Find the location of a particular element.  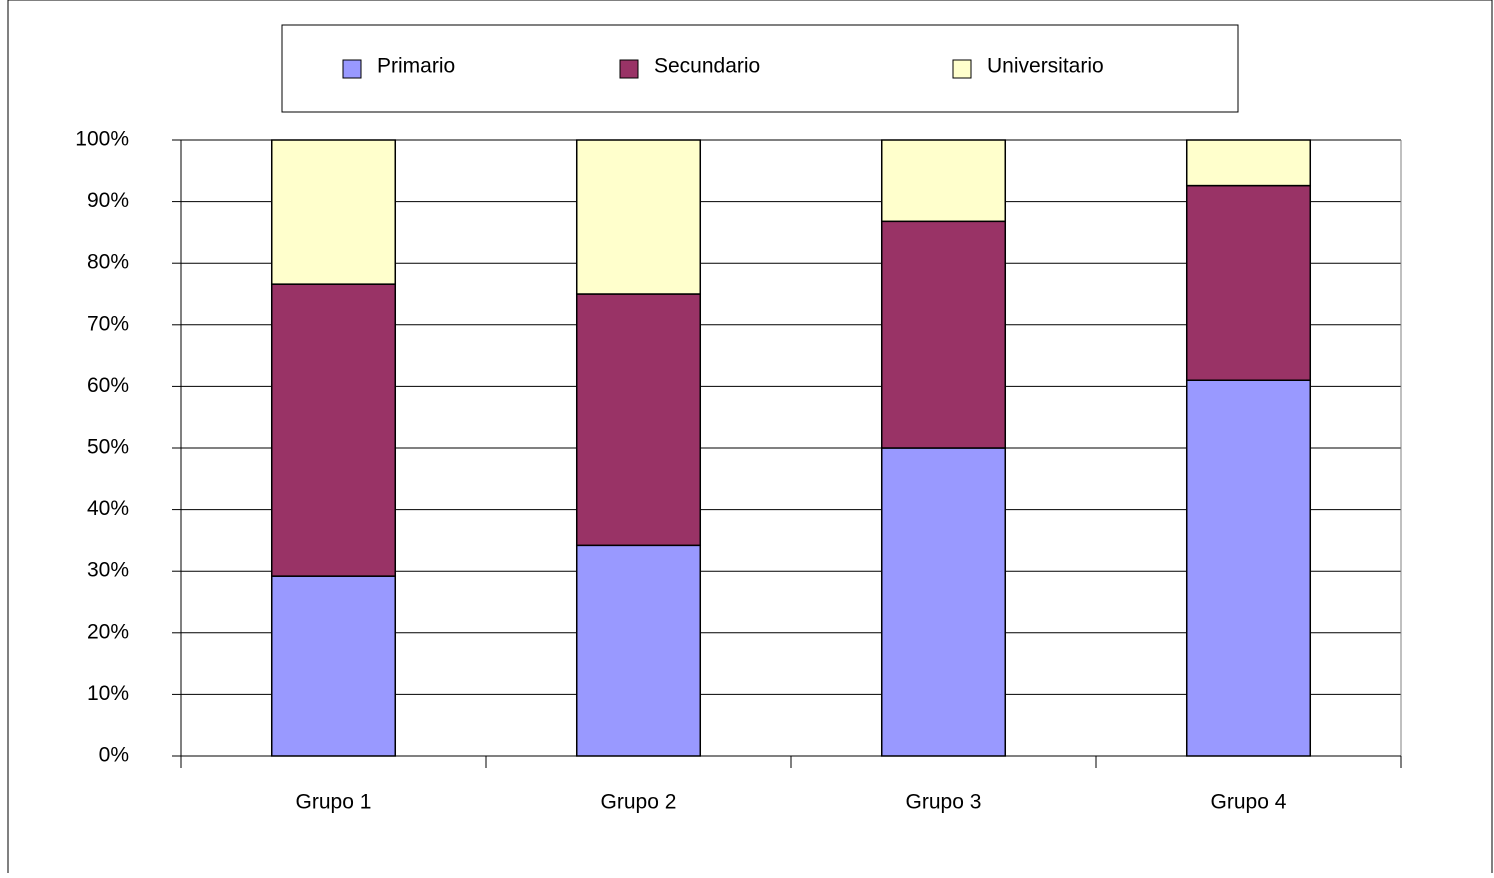

legend-label-secundario: Secundario is located at coordinates (707, 66).